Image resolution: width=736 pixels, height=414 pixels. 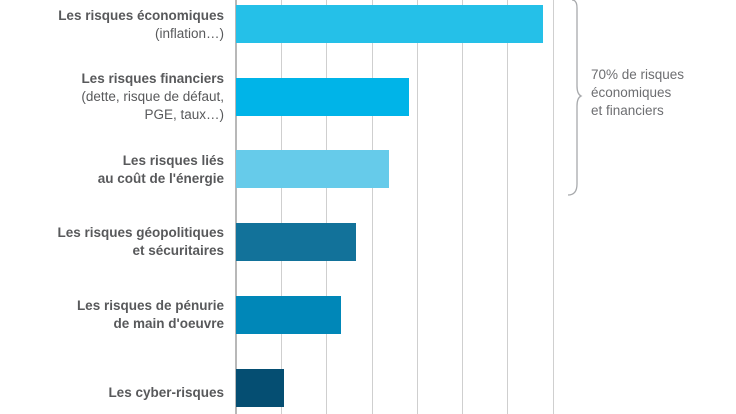 What do you see at coordinates (160, 169) in the screenshot?
I see `category-label-energy: Les risques liés au coût de l'énergie` at bounding box center [160, 169].